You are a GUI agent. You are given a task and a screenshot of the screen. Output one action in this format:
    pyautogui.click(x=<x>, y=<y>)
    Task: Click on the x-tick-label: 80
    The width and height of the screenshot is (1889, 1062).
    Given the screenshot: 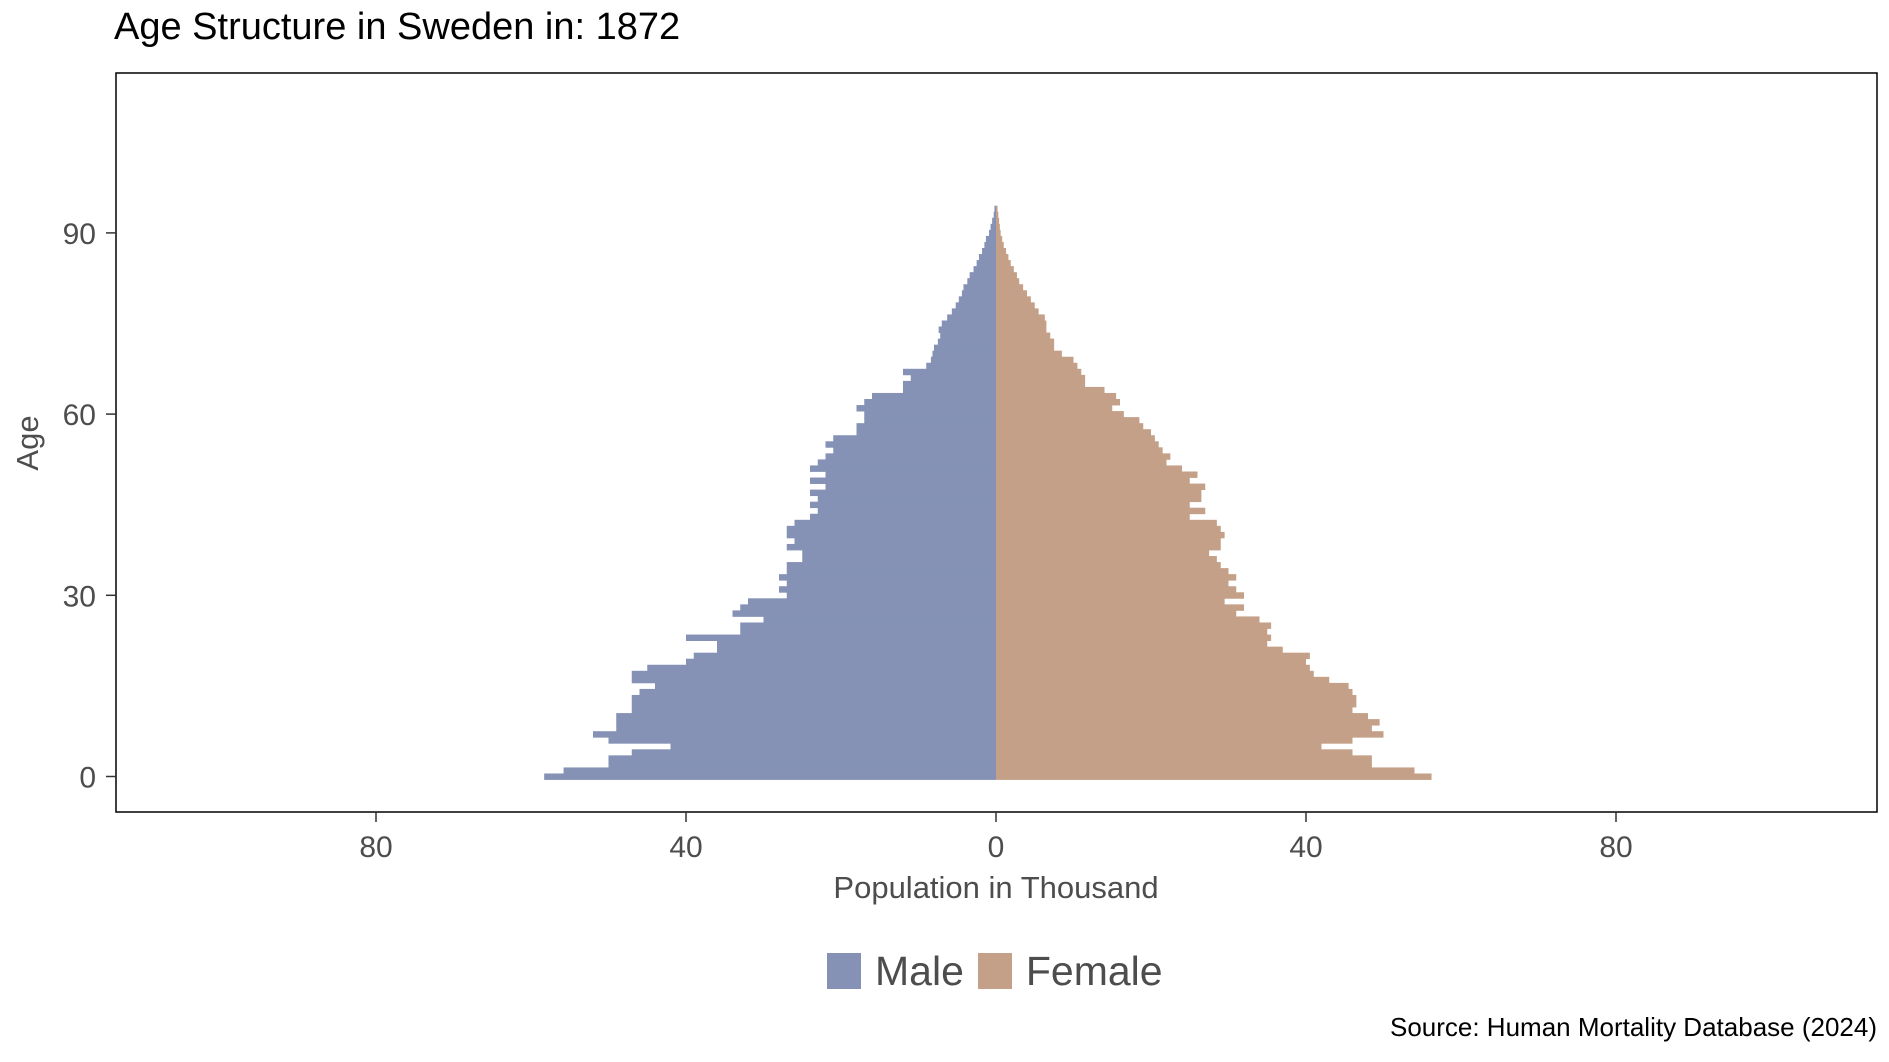 What is the action you would take?
    pyautogui.click(x=1615, y=847)
    